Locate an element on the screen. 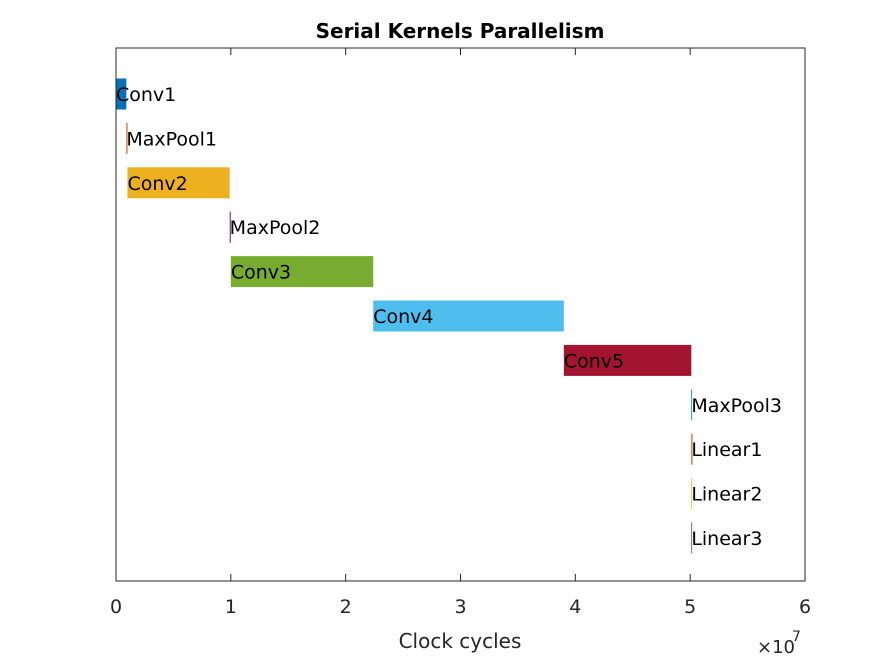 The height and width of the screenshot is (659, 891). x-tick-label: 5 is located at coordinates (690, 607).